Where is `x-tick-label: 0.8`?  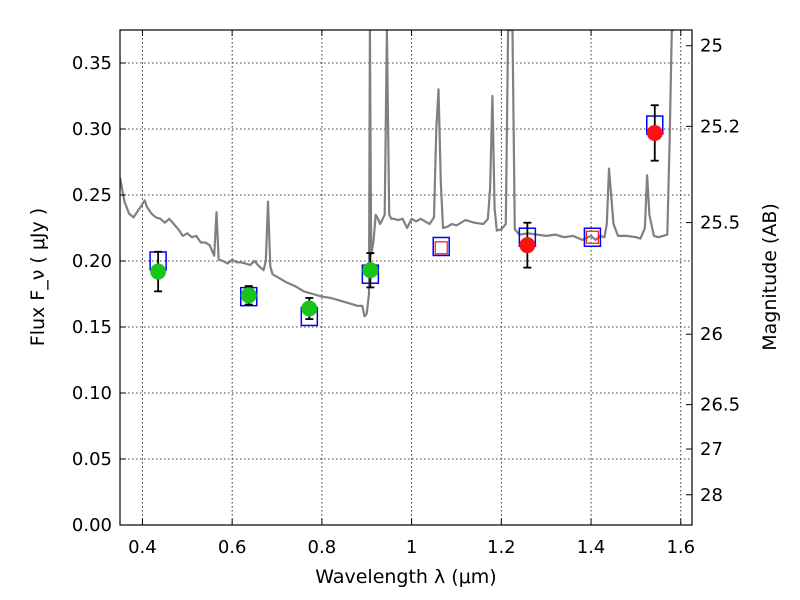 x-tick-label: 0.8 is located at coordinates (322, 547).